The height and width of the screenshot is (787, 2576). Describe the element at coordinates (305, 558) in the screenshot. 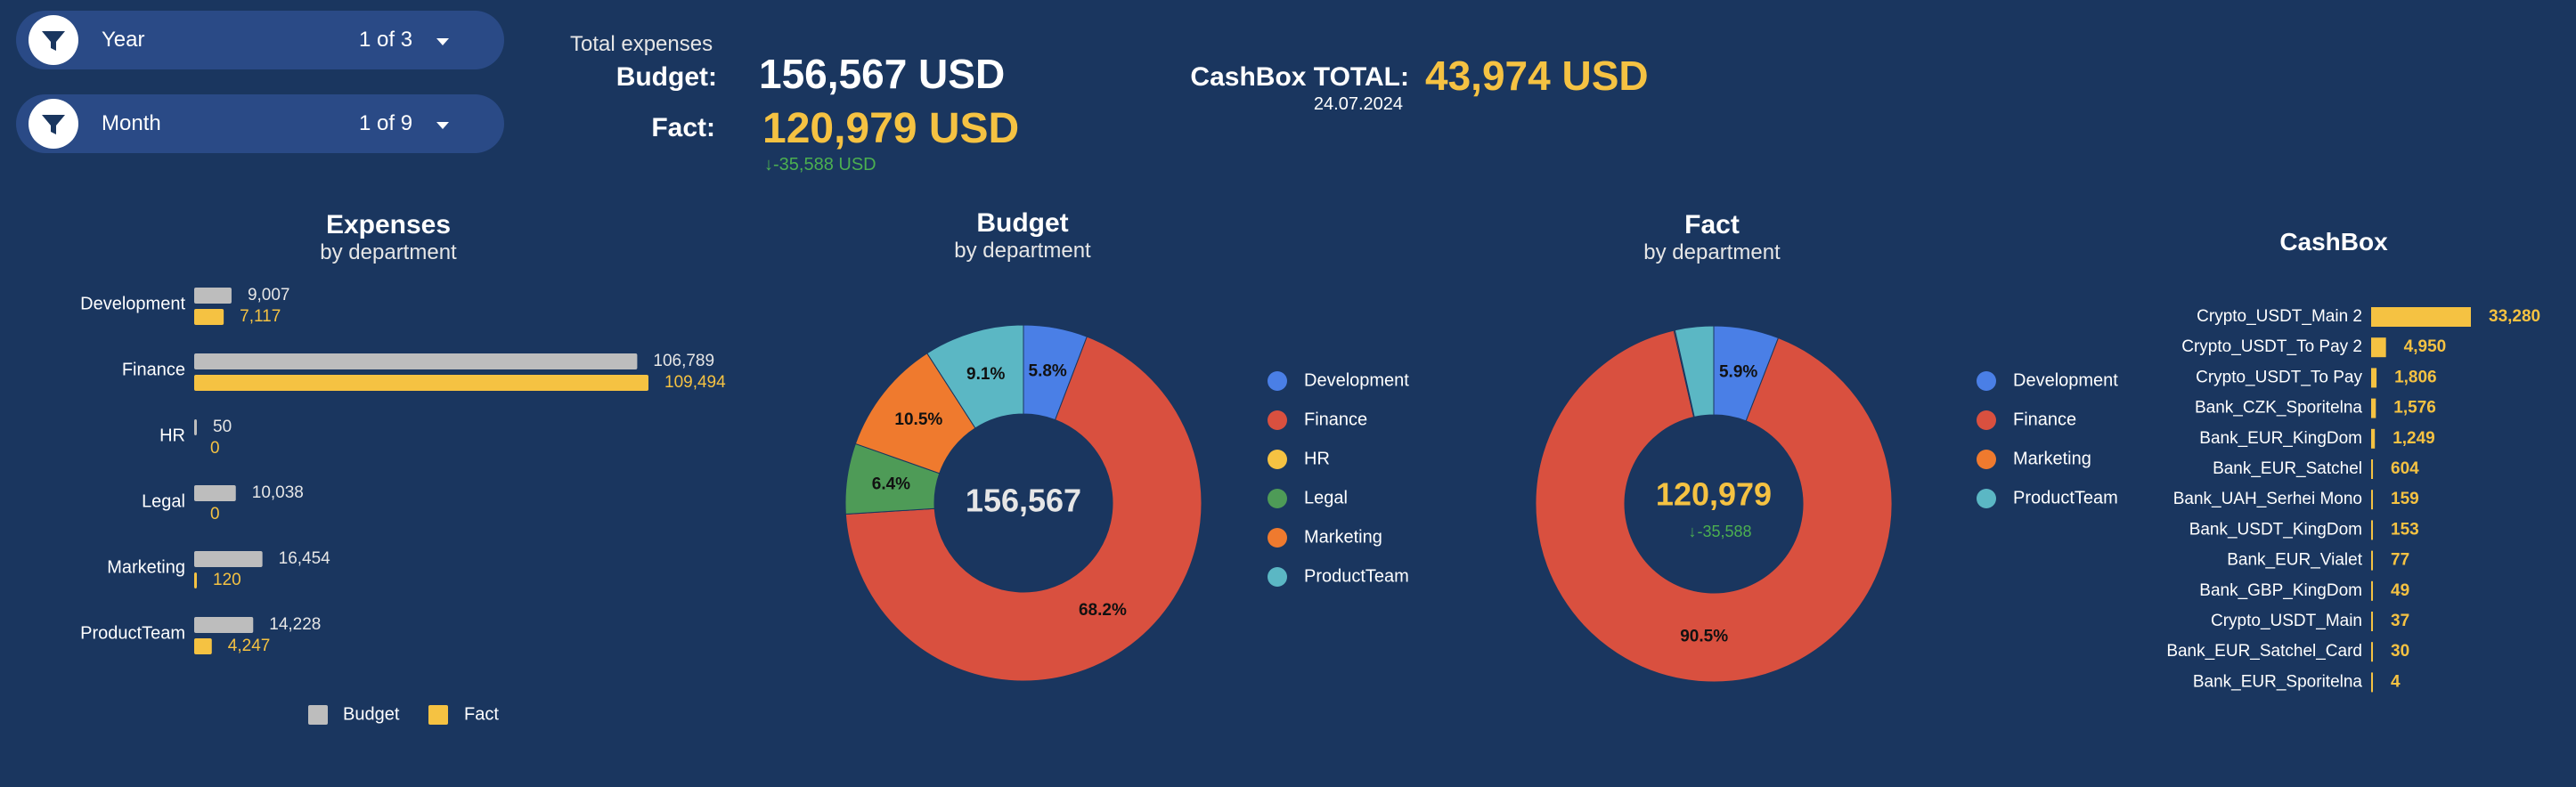

I see `expenses-data-label: 16,454` at that location.